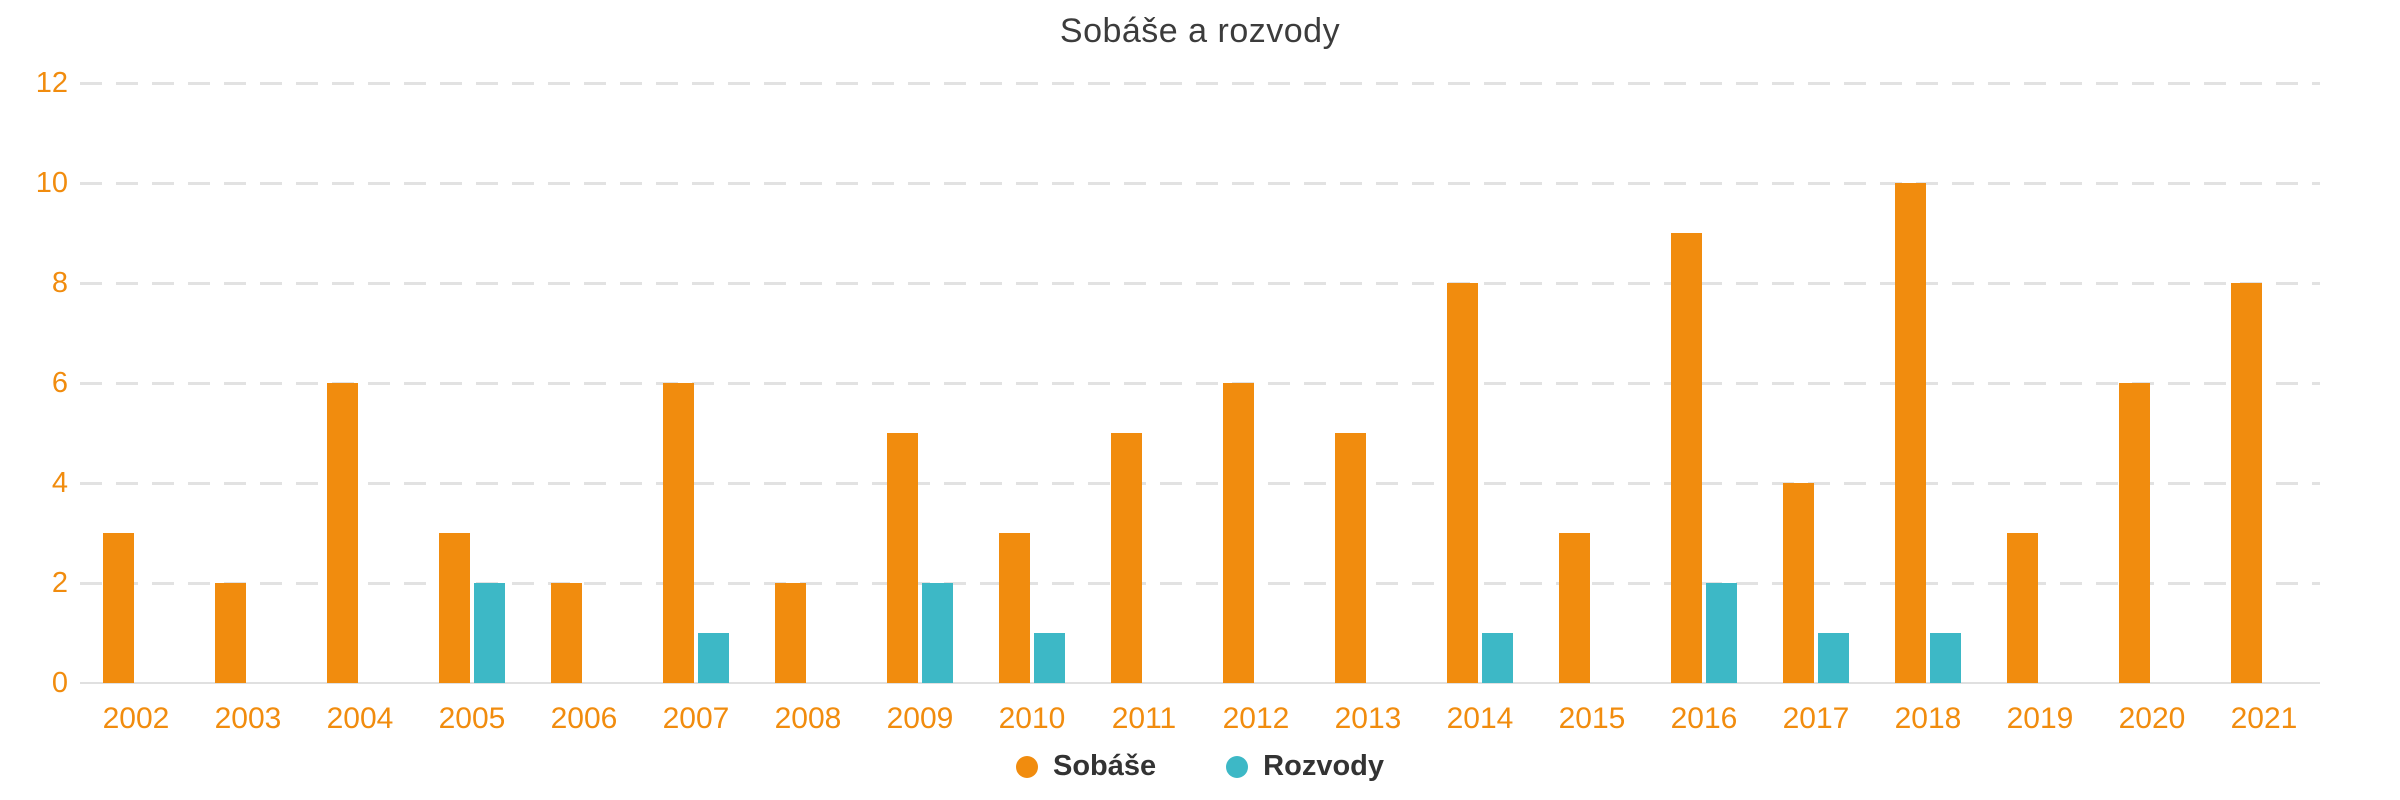 The width and height of the screenshot is (2400, 800). What do you see at coordinates (1200, 766) in the screenshot?
I see `legend: Sobáše Rozvody` at bounding box center [1200, 766].